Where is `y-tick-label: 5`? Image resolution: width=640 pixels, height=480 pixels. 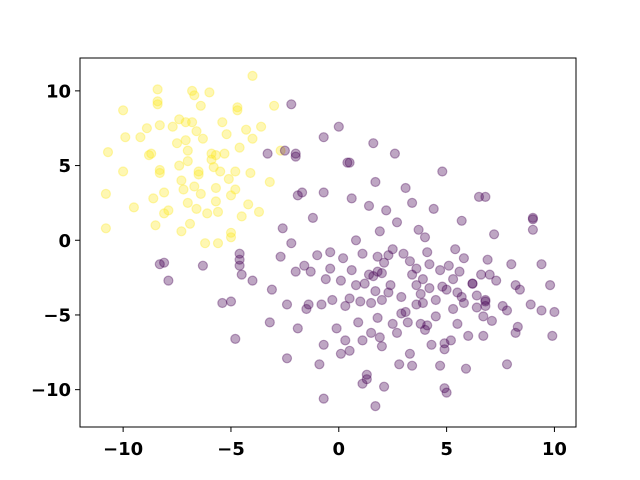 y-tick-label: 5 is located at coordinates (64, 166).